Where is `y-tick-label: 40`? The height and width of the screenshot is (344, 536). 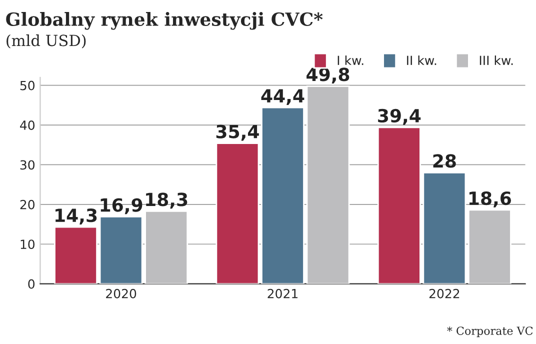 y-tick-label: 40 is located at coordinates (27, 125).